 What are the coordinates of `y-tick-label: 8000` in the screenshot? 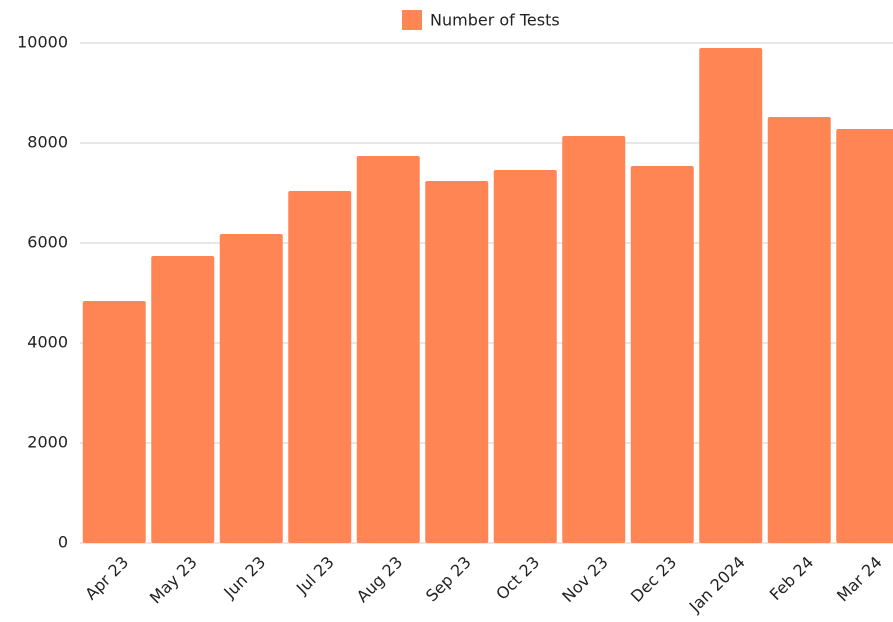 It's located at (47, 142).